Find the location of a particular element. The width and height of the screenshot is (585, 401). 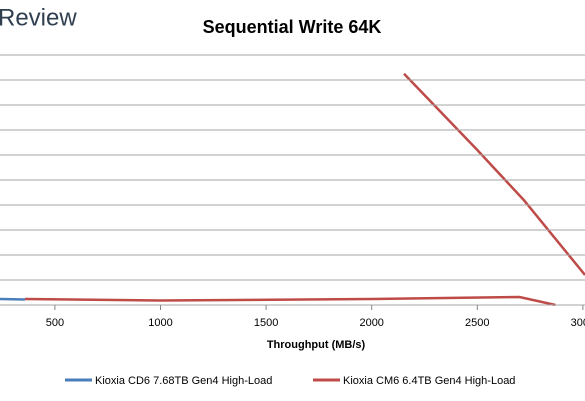

x-tick-label: 2000 is located at coordinates (371, 323).